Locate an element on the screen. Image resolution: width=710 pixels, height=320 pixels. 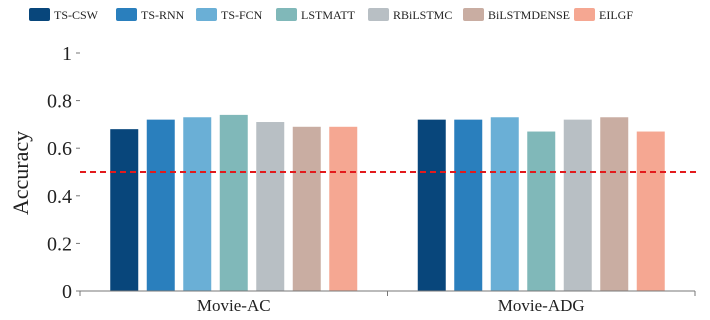
legend-item: TS-FCN is located at coordinates (229, 15).